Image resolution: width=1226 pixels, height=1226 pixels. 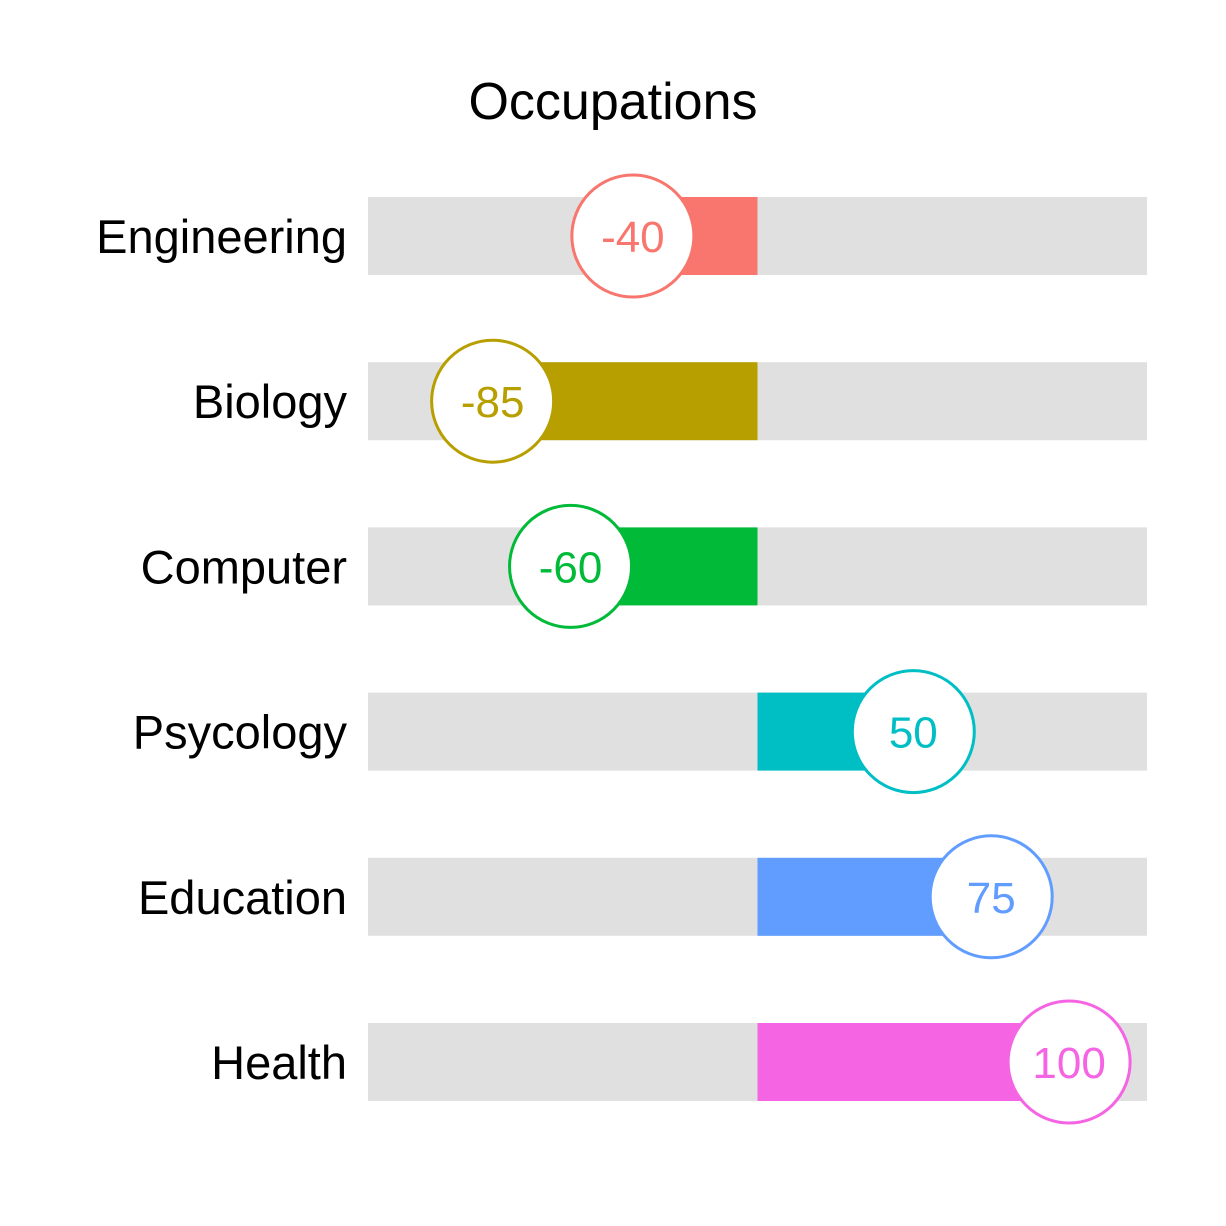 I want to click on category-label: Psycology, so click(x=240, y=732).